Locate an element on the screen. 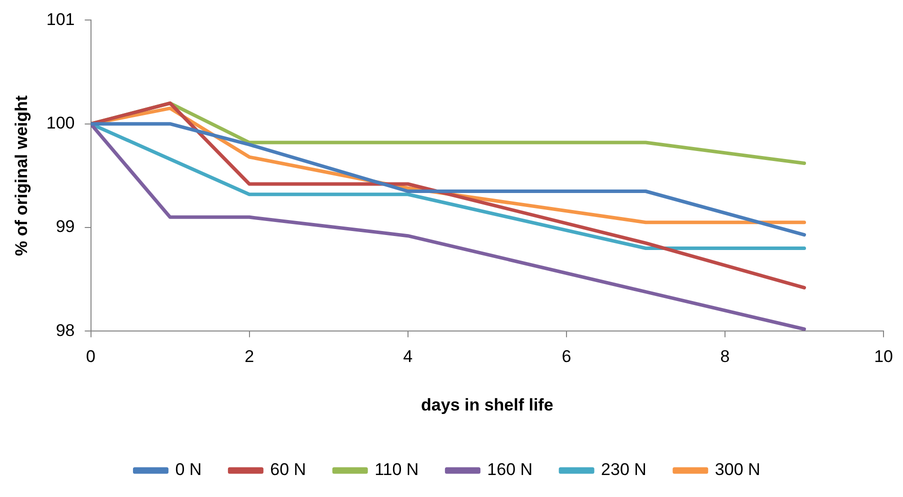 The height and width of the screenshot is (497, 903). x-tick-label: 0 is located at coordinates (91, 356).